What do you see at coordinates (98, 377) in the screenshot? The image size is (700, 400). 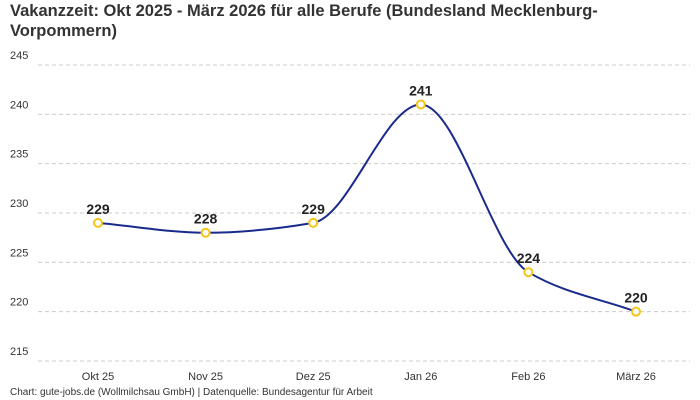 I see `x-tick-label: Okt 25` at bounding box center [98, 377].